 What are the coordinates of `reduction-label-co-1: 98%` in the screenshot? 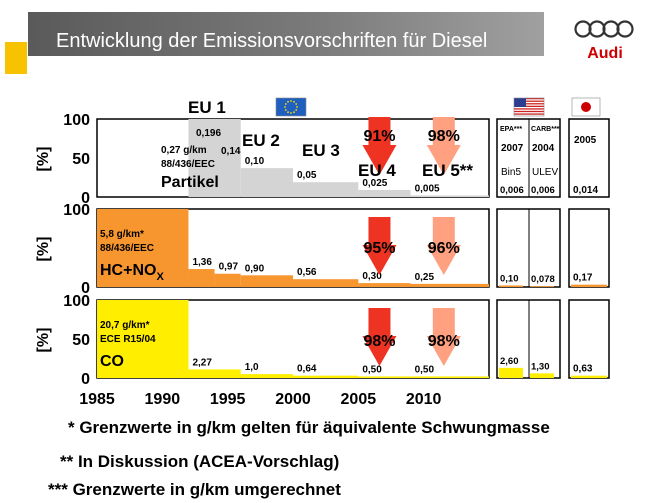 It's located at (444, 341).